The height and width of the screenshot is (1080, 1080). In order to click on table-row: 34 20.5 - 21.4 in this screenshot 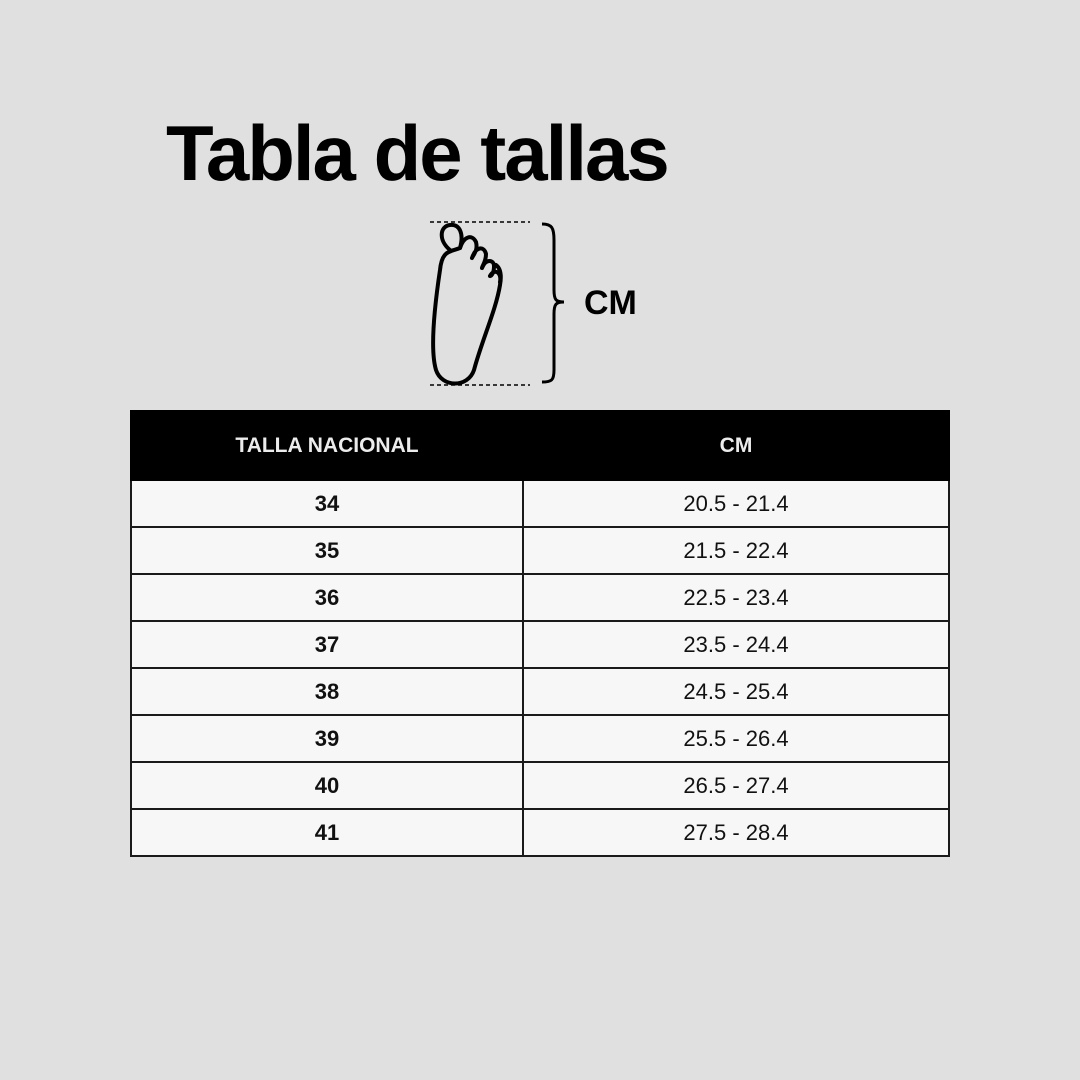, I will do `click(540, 503)`.